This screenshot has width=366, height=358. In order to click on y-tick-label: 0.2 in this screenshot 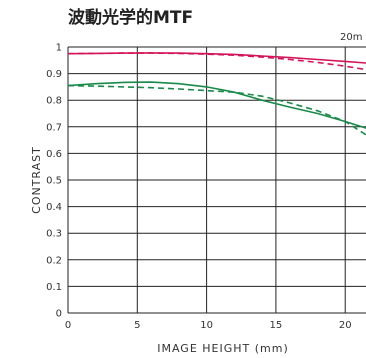, I will do `click(54, 260)`.